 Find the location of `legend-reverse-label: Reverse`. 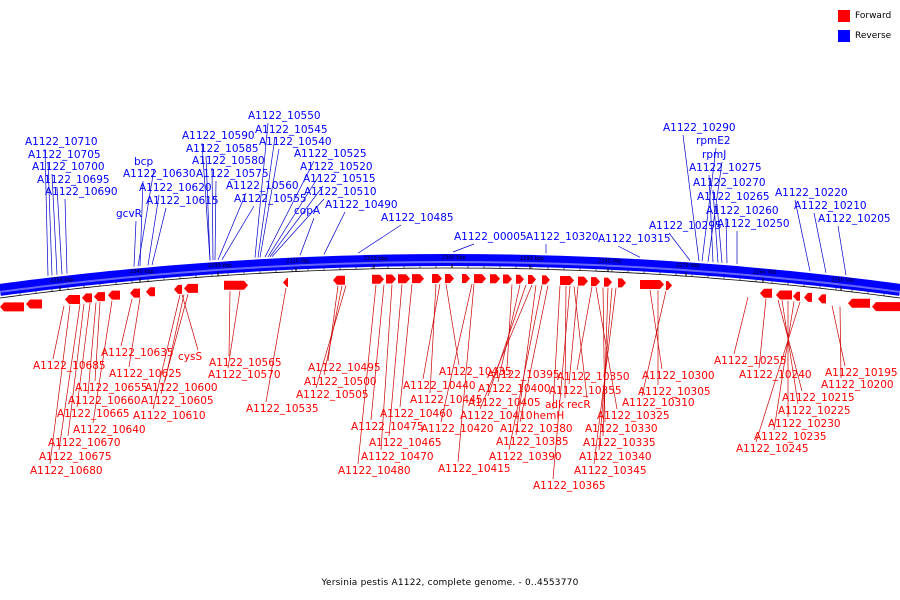

legend-reverse-label: Reverse is located at coordinates (873, 36).